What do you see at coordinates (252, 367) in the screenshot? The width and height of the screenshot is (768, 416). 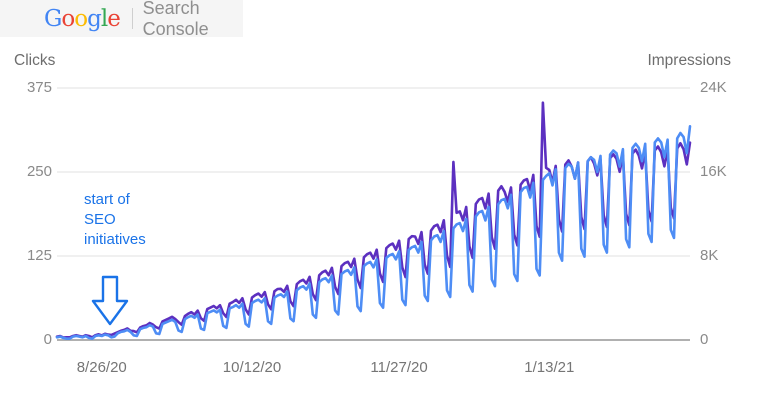 I see `x-tick-date: 10/12/20` at bounding box center [252, 367].